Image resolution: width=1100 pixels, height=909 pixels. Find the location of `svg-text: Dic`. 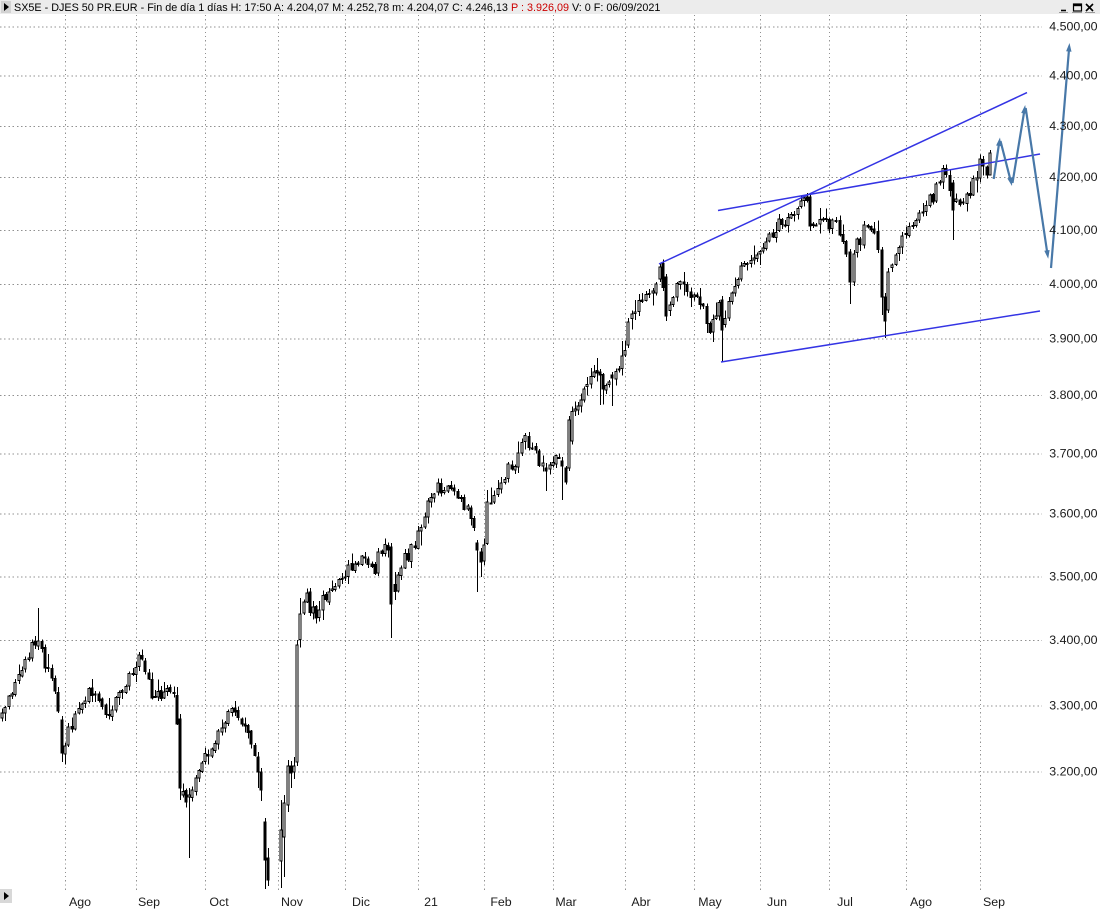

svg-text: Dic is located at coordinates (361, 902).